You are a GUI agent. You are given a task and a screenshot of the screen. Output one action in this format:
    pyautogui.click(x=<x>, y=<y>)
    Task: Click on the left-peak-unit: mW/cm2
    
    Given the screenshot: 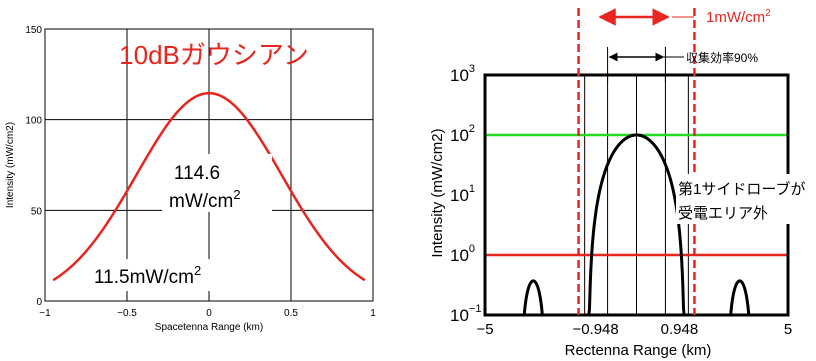 What is the action you would take?
    pyautogui.click(x=205, y=199)
    